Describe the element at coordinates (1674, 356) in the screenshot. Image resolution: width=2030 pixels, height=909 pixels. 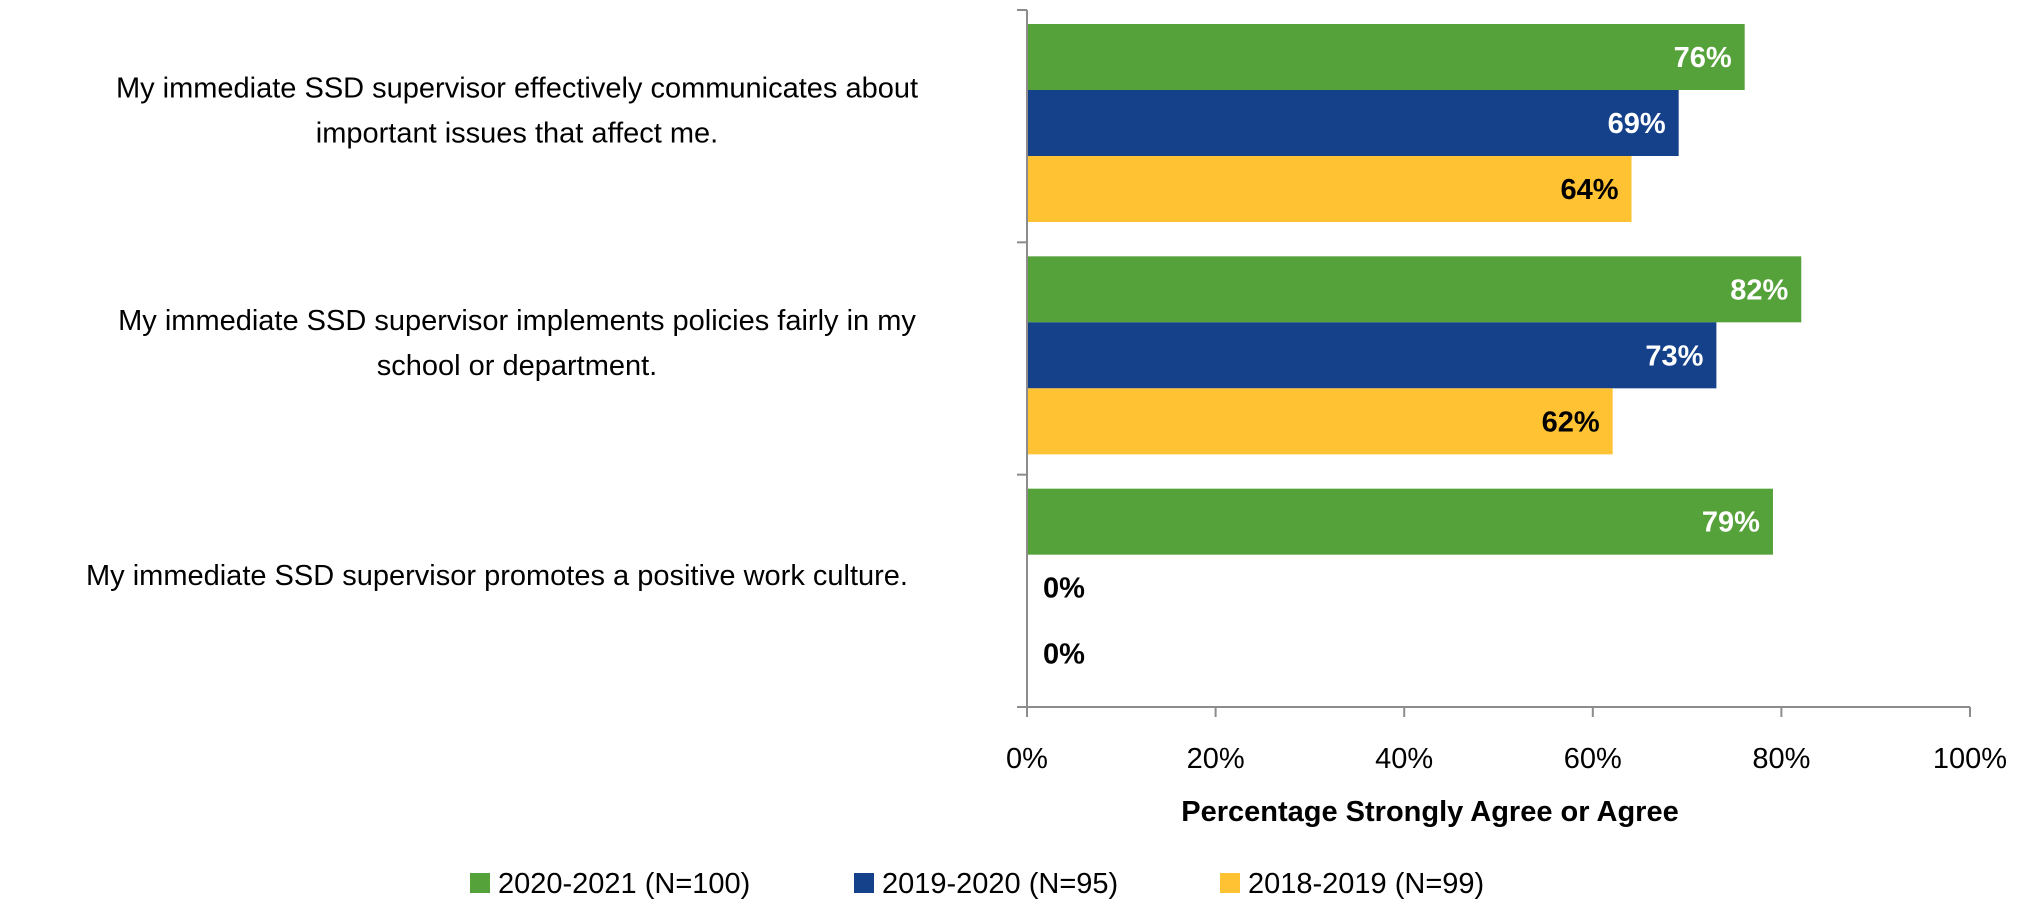
I see `data-label: 73%` at that location.